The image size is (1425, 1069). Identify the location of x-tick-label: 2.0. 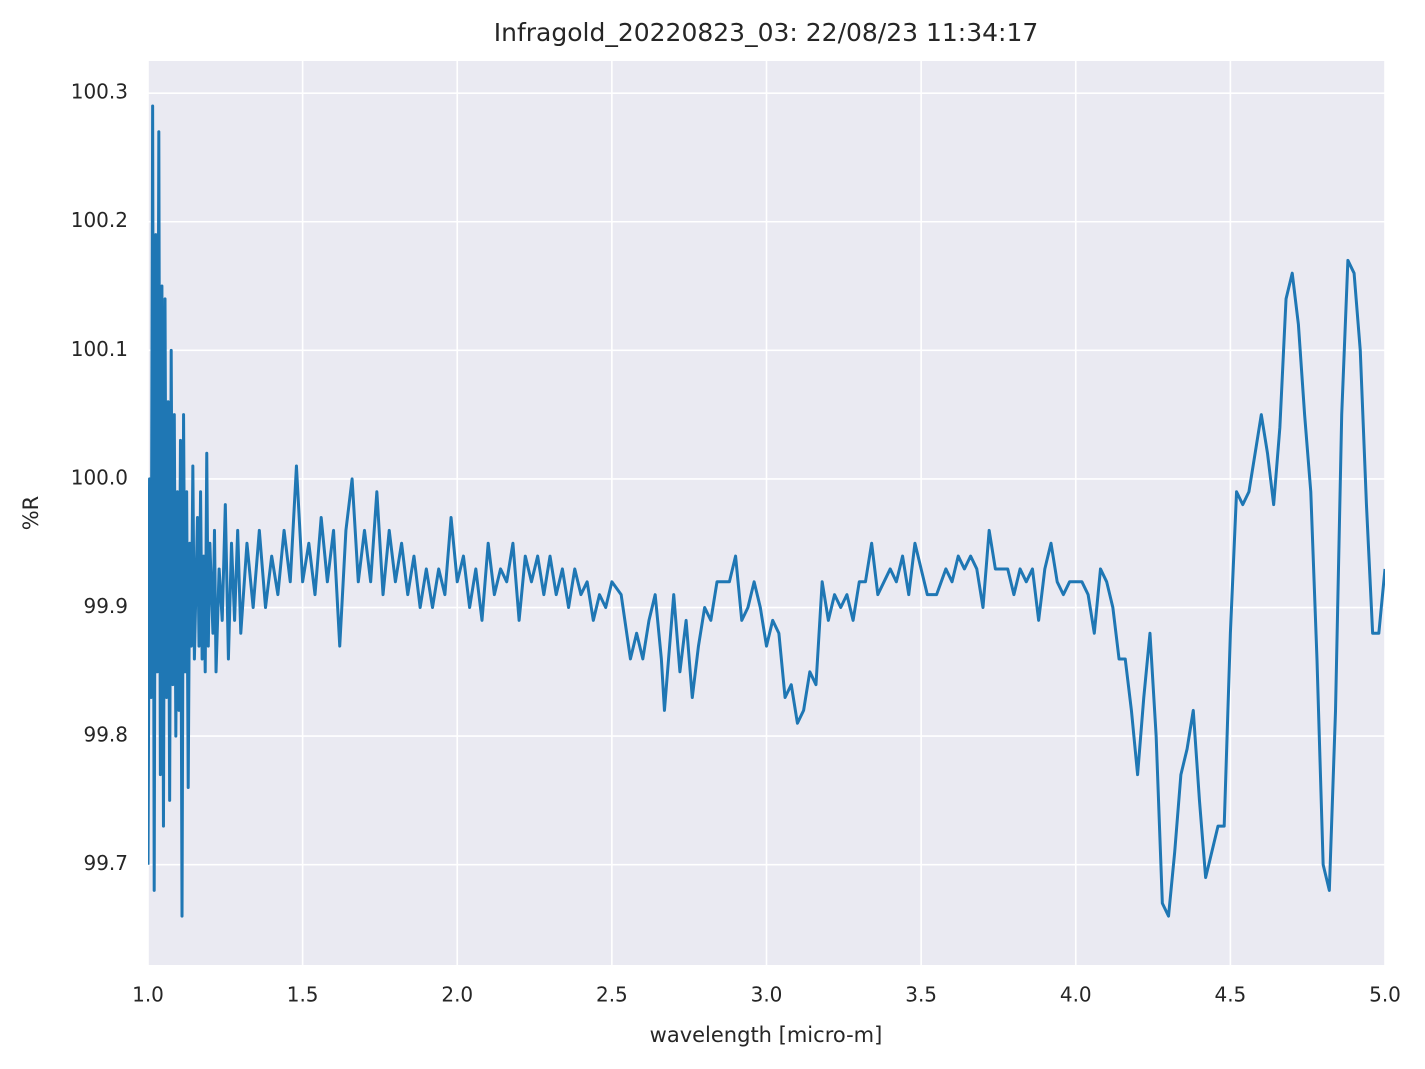
(457, 995).